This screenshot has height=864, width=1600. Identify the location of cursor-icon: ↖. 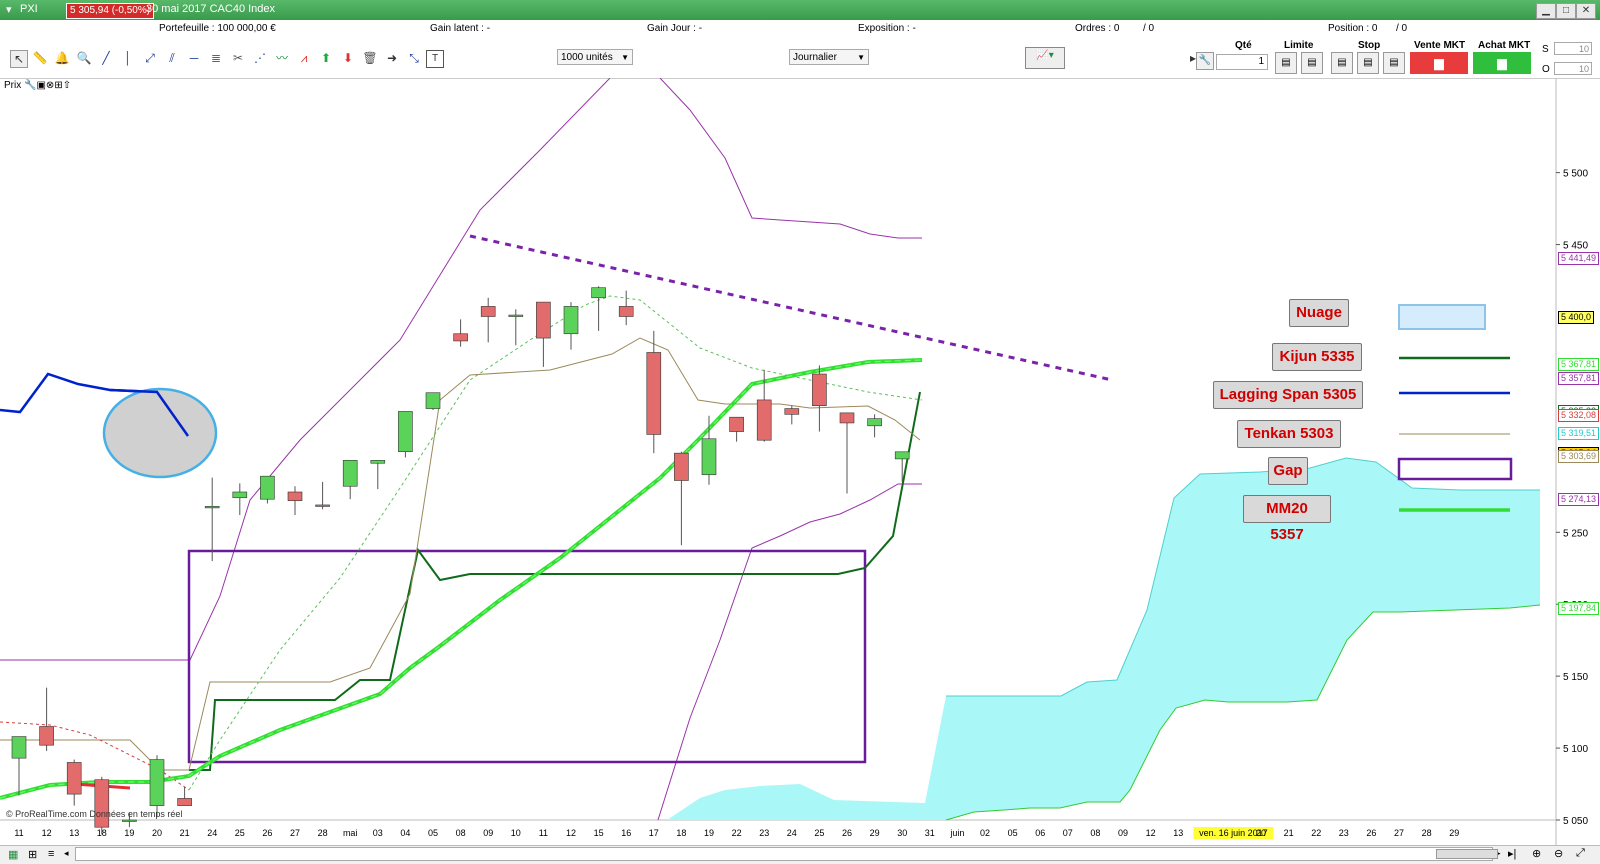
(19, 59).